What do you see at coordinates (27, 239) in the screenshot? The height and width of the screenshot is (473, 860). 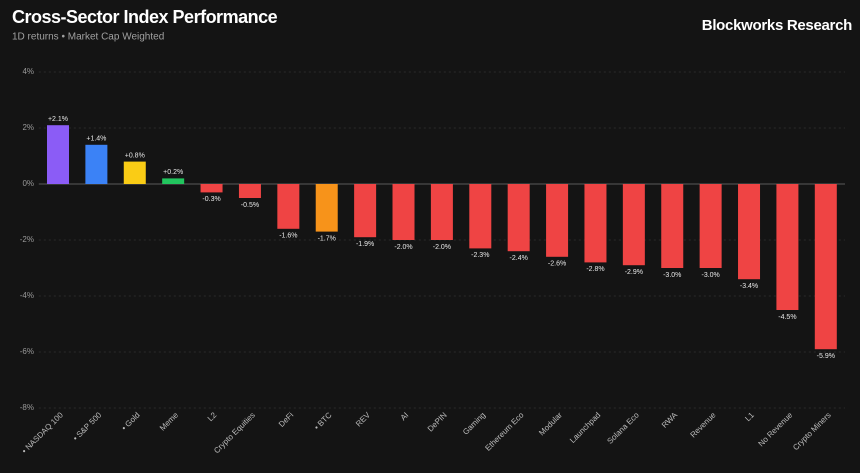 I see `y-tick-label: -2%` at bounding box center [27, 239].